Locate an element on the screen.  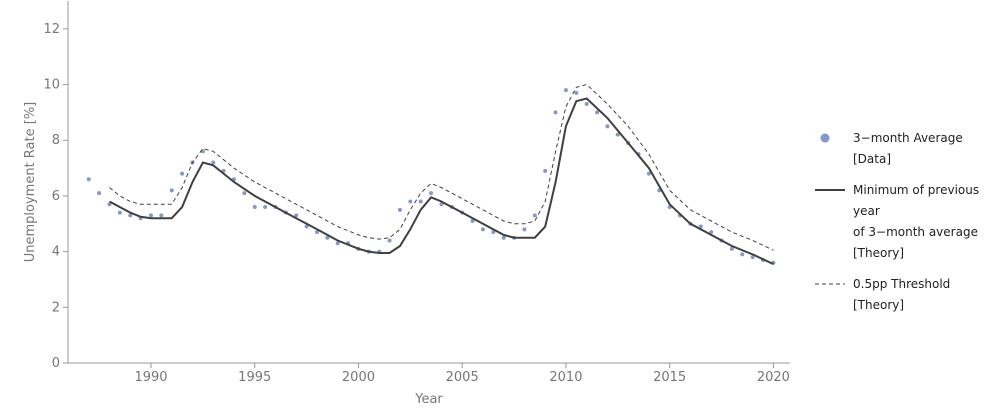
x-tick-label: 2005 is located at coordinates (462, 377).